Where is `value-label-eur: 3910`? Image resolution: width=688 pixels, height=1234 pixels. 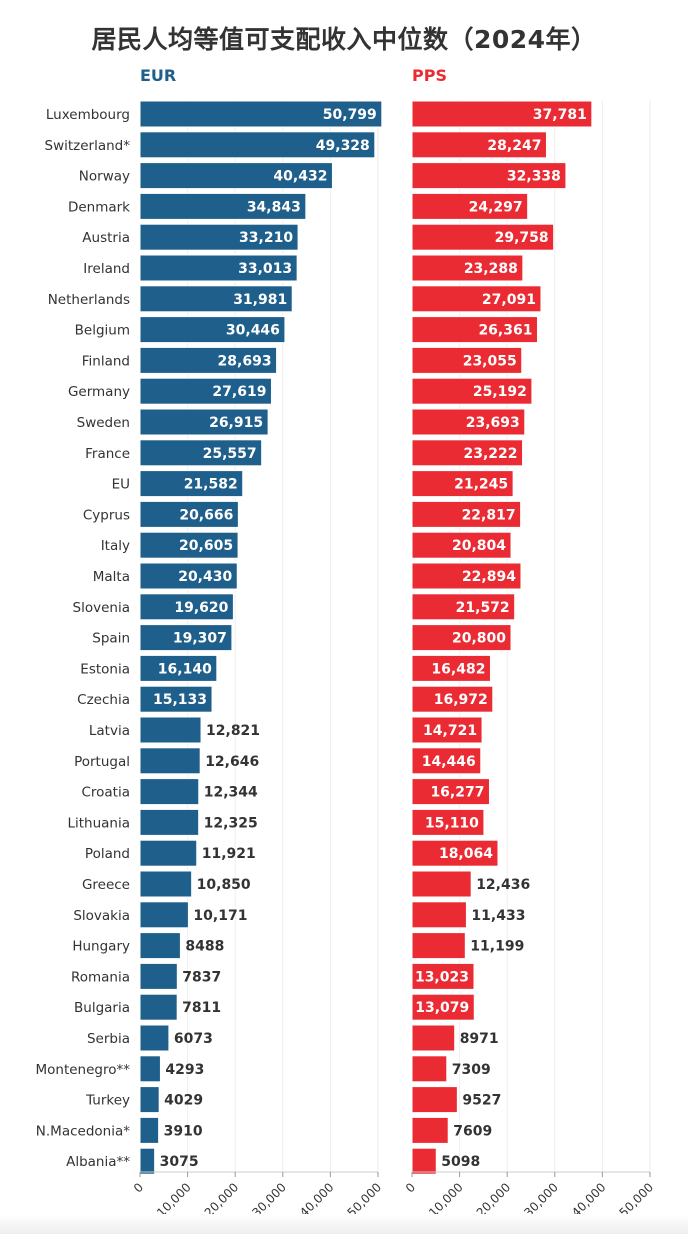 value-label-eur: 3910 is located at coordinates (183, 1131).